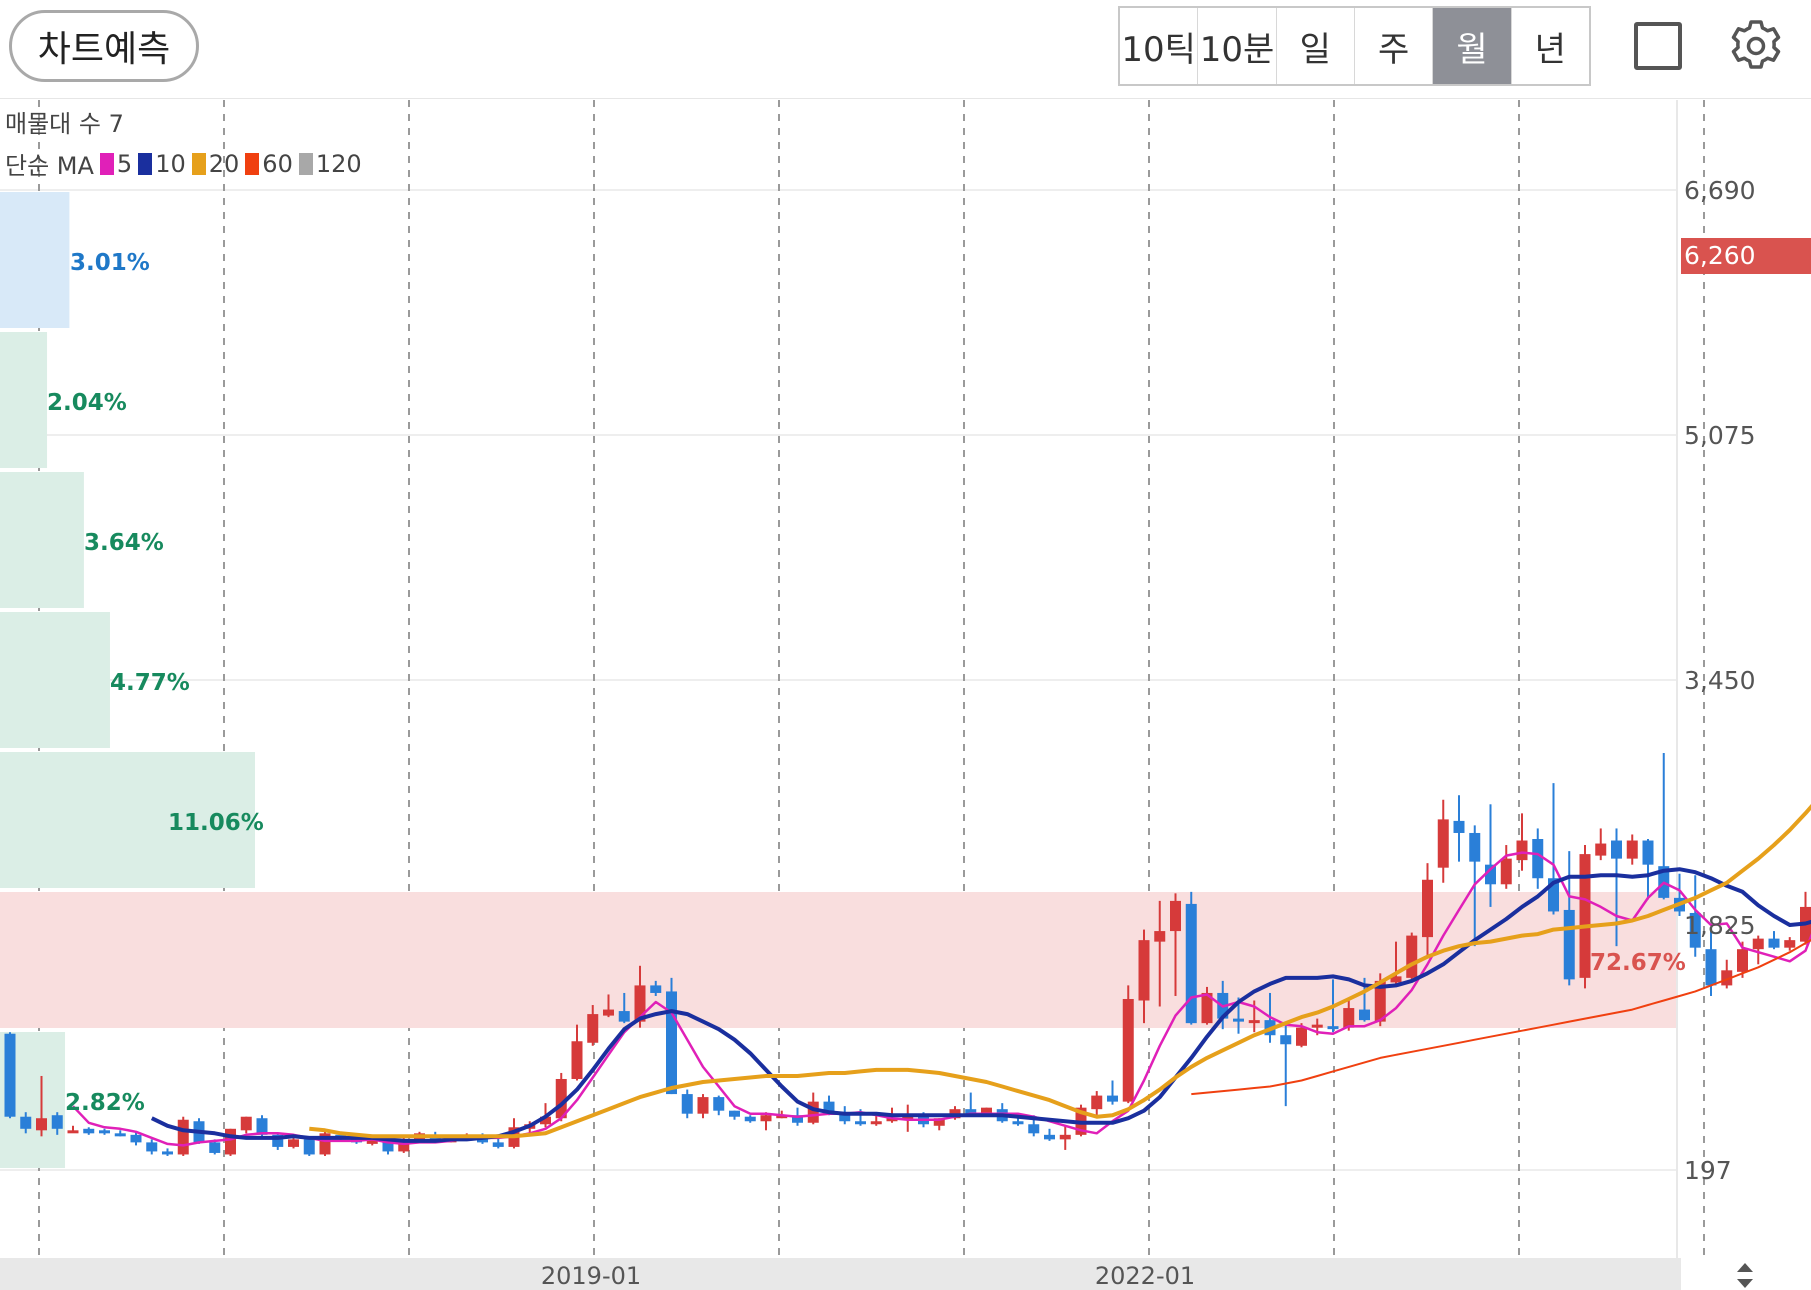  Describe the element at coordinates (104, 46) in the screenshot. I see `chart-predict-button: 차트예측` at that location.